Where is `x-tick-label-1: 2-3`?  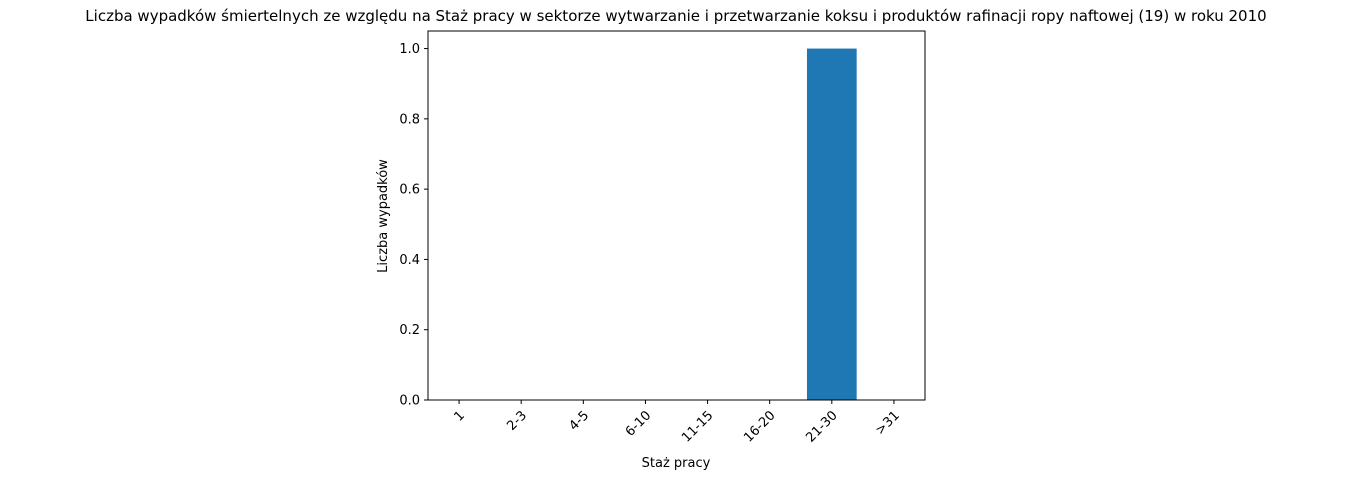 x-tick-label-1: 2-3 is located at coordinates (517, 421).